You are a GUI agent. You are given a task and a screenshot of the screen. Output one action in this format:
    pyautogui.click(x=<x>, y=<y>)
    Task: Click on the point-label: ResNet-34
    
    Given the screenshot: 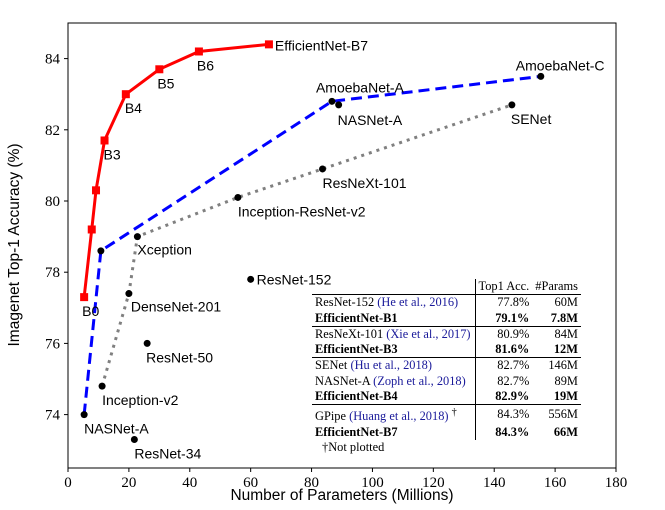 What is the action you would take?
    pyautogui.click(x=167, y=454)
    